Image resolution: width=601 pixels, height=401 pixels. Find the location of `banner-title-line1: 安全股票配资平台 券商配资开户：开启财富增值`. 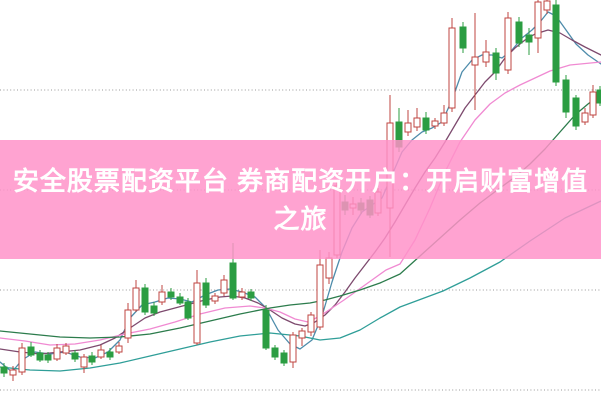

banner-title-line1: 安全股票配资平台 券商配资开户：开启财富增值 is located at coordinates (300, 180).